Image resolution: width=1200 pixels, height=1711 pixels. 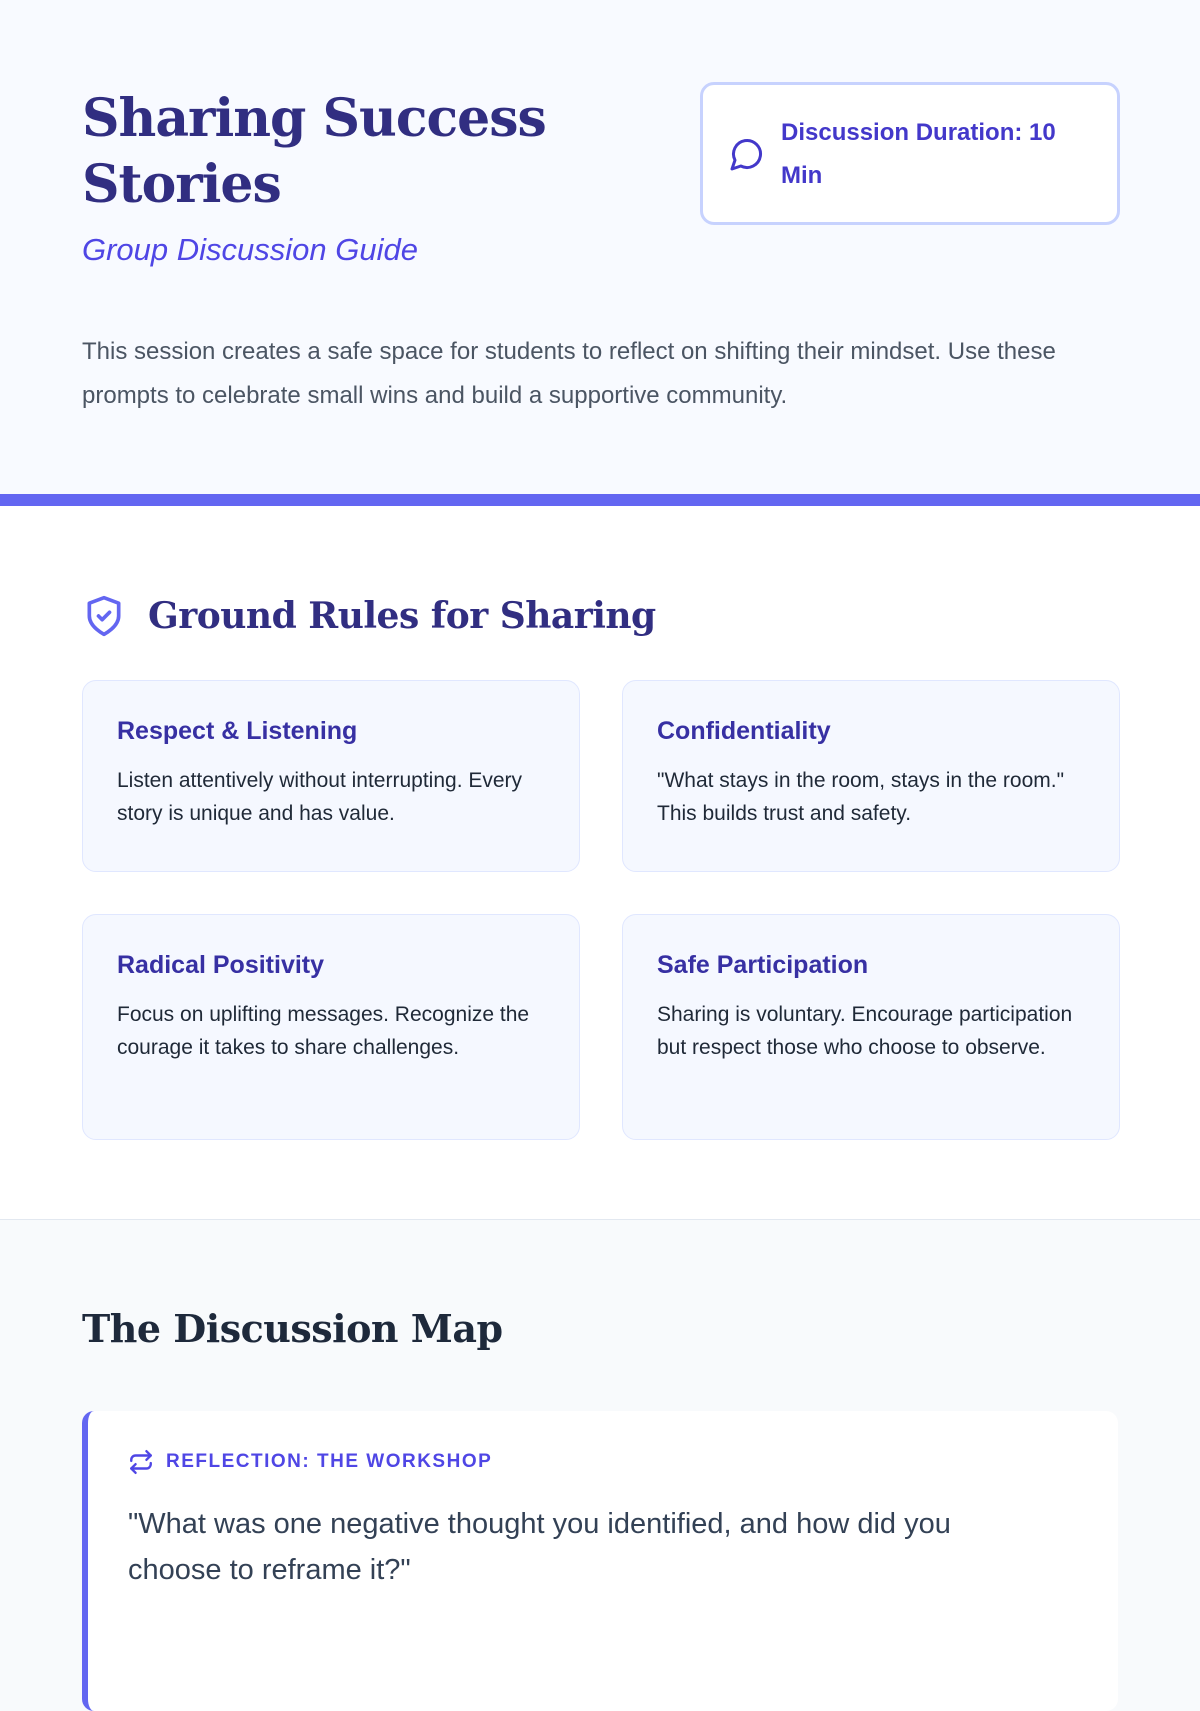 What do you see at coordinates (104, 616) in the screenshot?
I see `shield-check-icon` at bounding box center [104, 616].